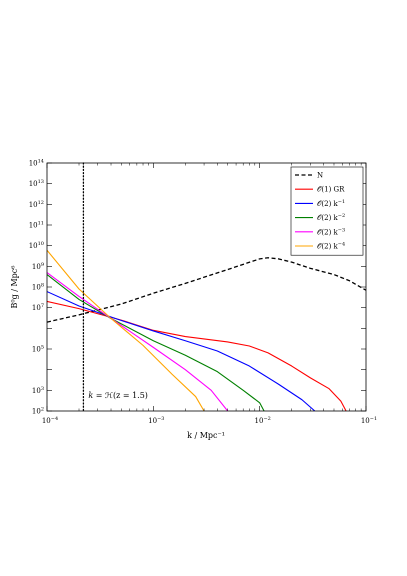  I want to click on y-tick-label-10: 1014, so click(36, 163).